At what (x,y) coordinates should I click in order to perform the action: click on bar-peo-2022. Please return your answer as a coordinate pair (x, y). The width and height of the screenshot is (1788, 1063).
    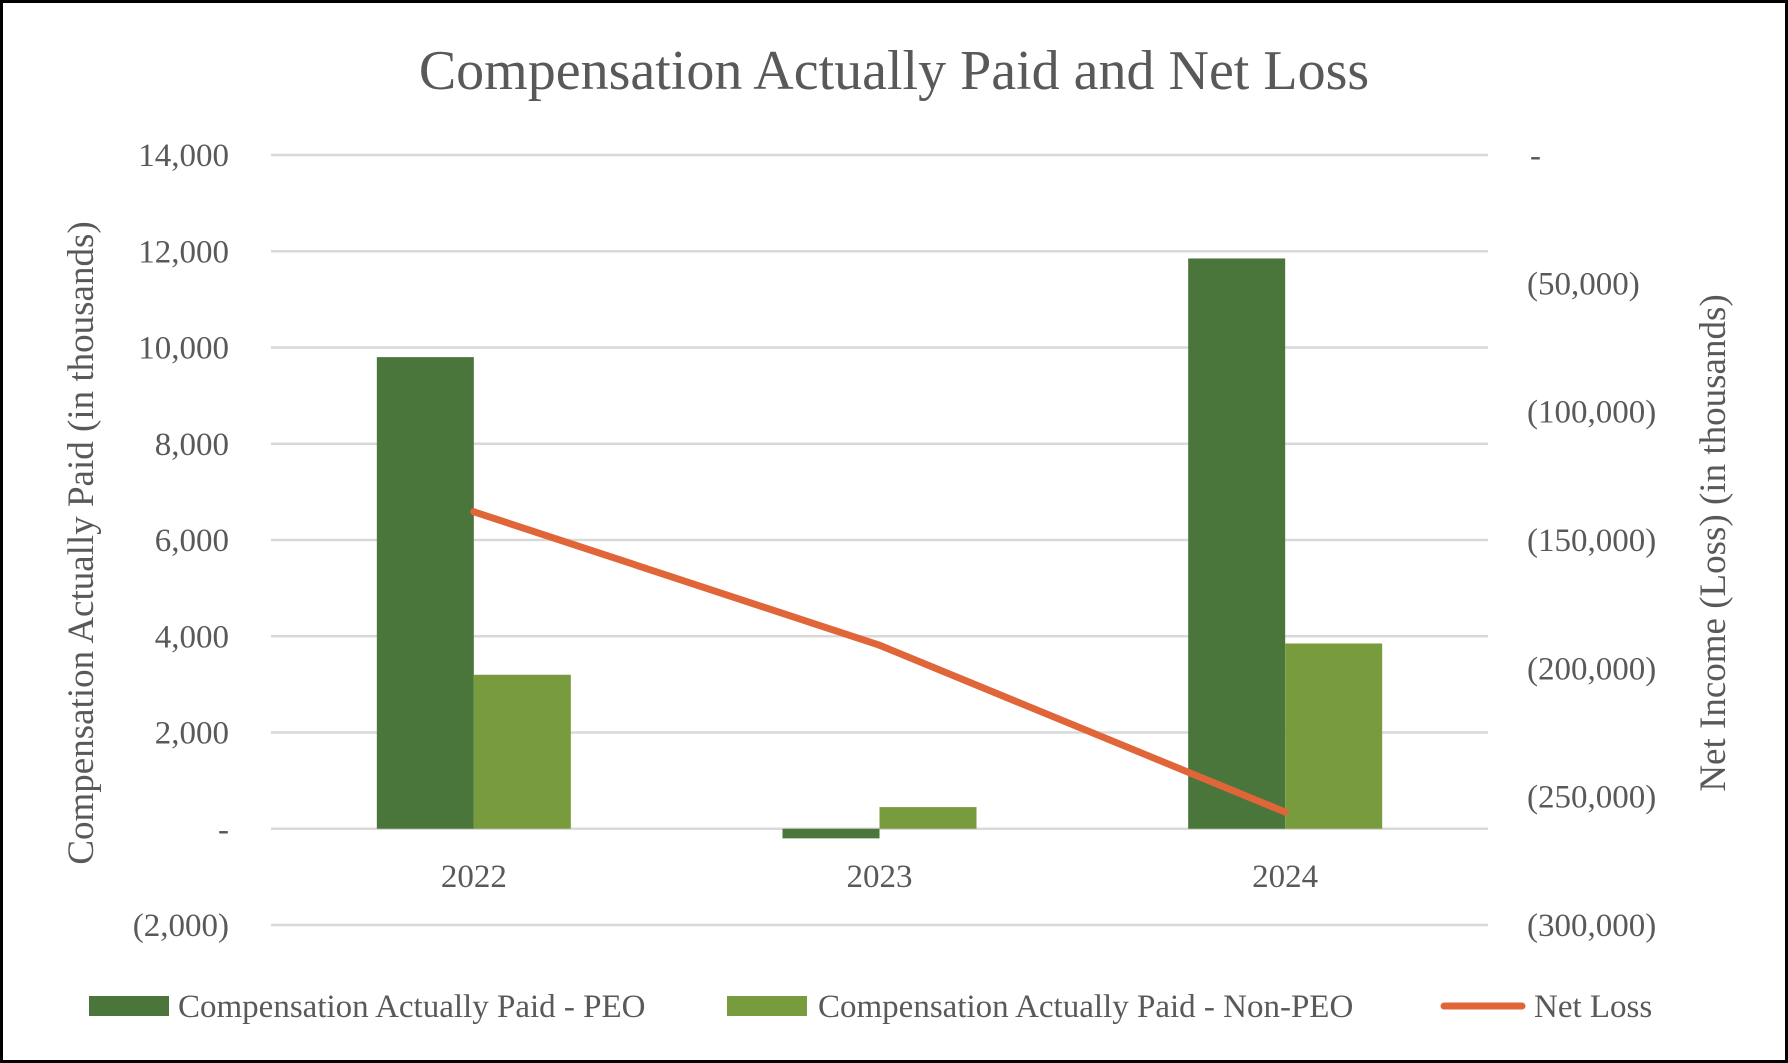
    Looking at the image, I should click on (425, 593).